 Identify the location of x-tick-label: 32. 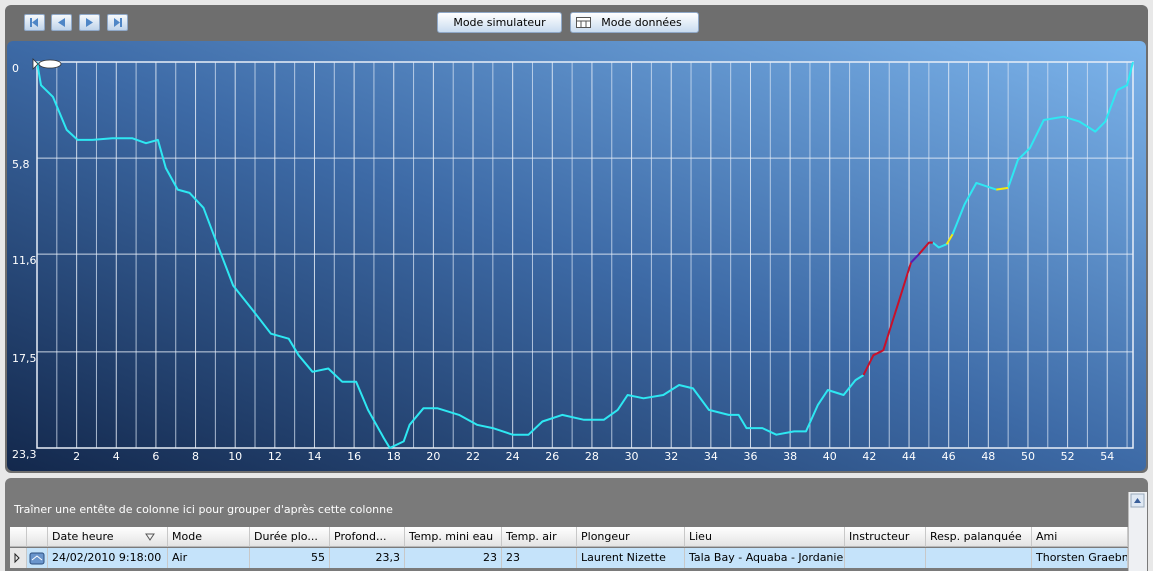
(671, 456).